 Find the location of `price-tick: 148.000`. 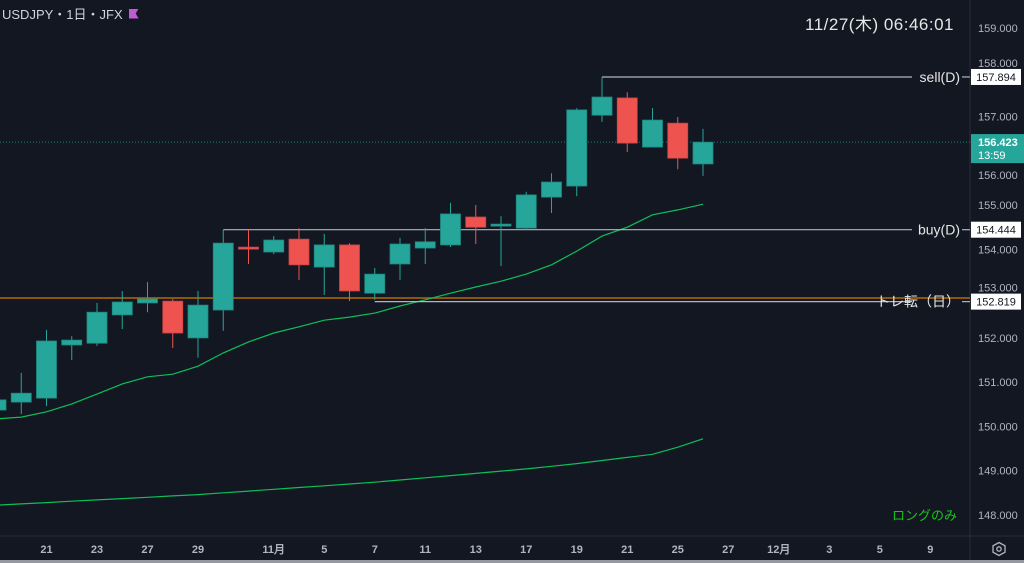

price-tick: 148.000 is located at coordinates (998, 516).